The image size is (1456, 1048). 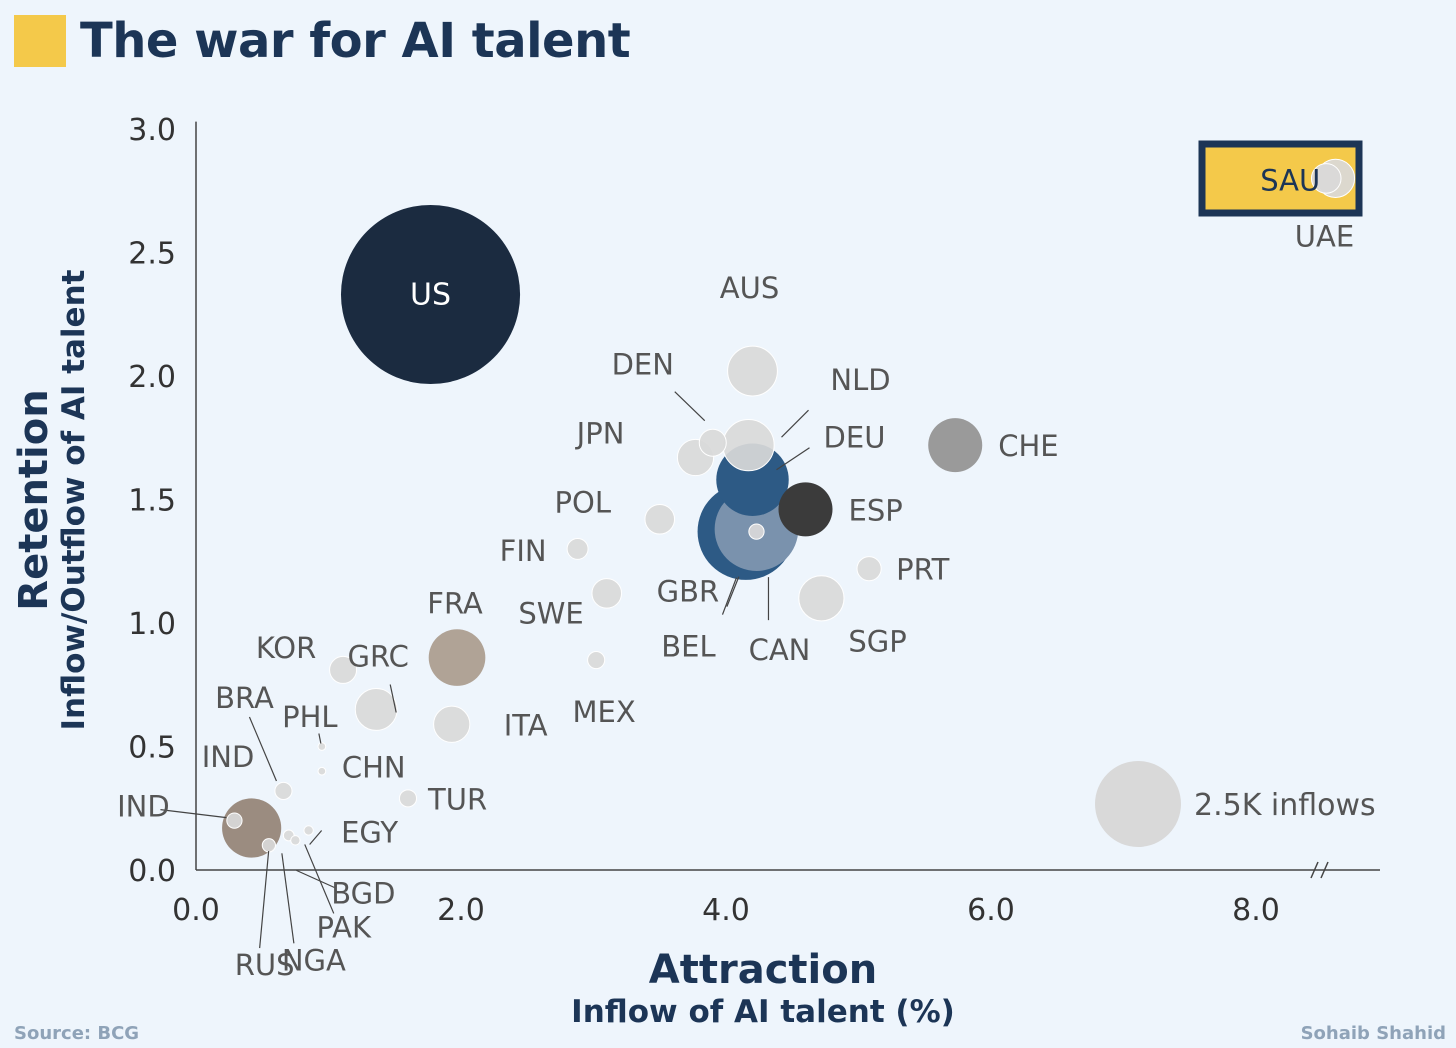 What do you see at coordinates (263, 749) in the screenshot?
I see `leader-line-bra` at bounding box center [263, 749].